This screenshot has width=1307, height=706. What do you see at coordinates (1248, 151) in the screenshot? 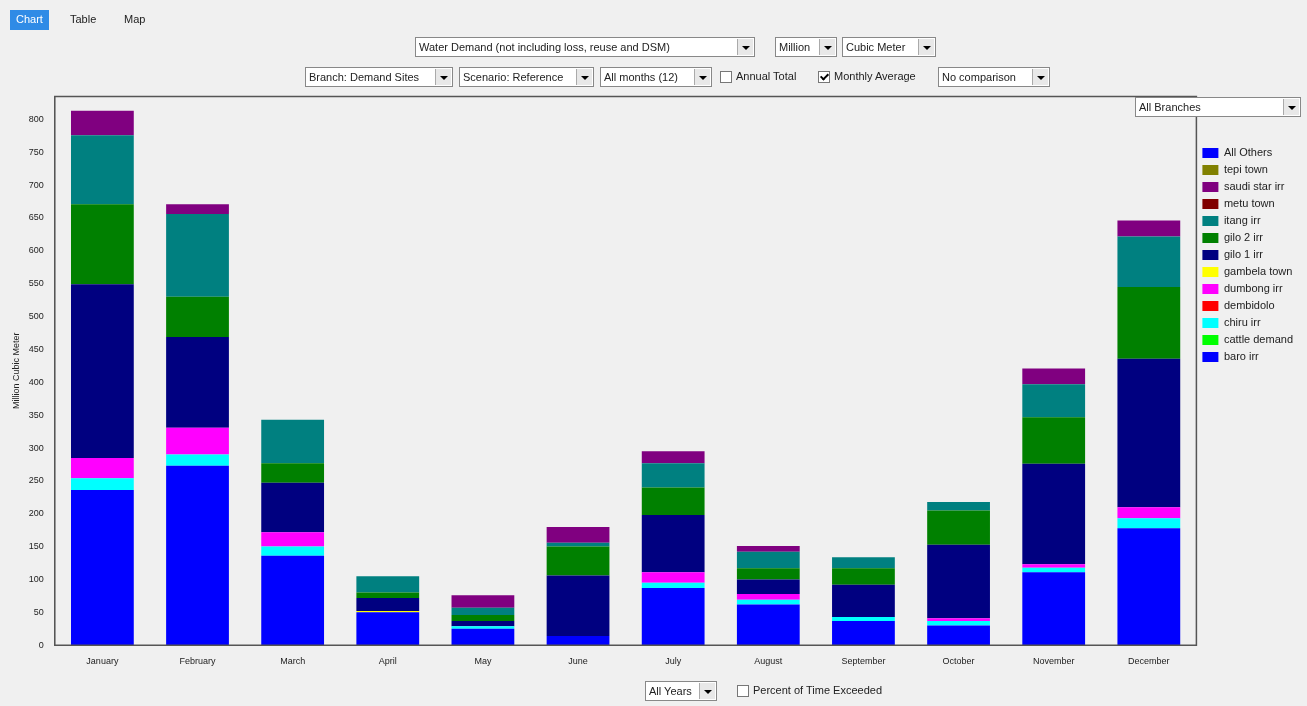
I see `legend-label: All Others` at bounding box center [1248, 151].